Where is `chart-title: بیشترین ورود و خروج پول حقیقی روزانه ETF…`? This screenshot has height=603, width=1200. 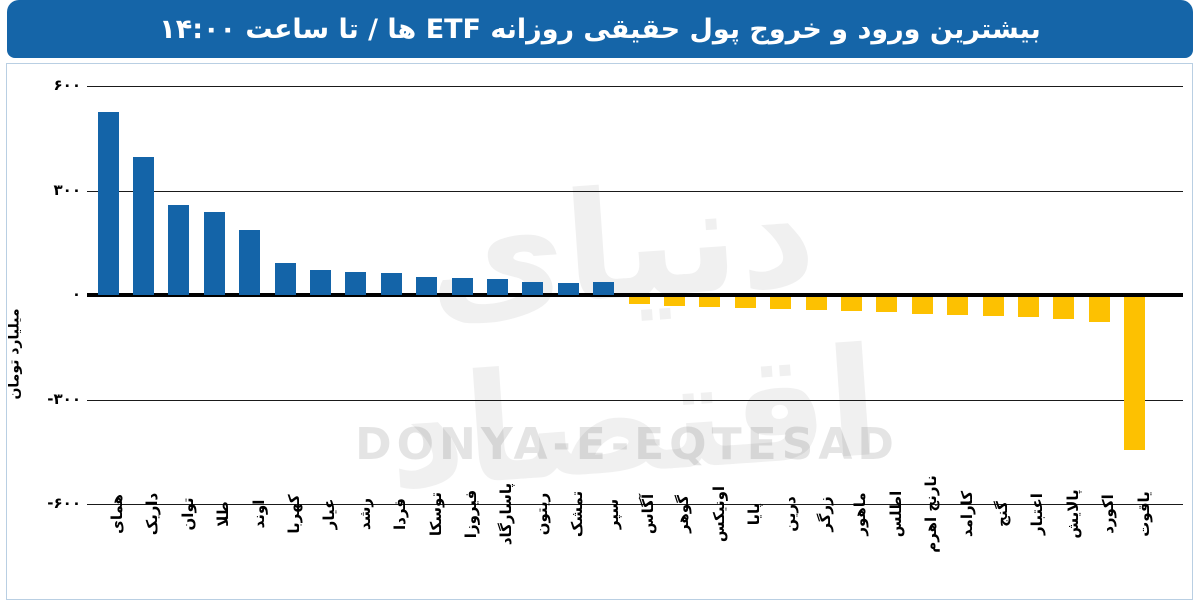 chart-title: بیشترین ورود و خروج پول حقیقی روزانه ETF… is located at coordinates (600, 29).